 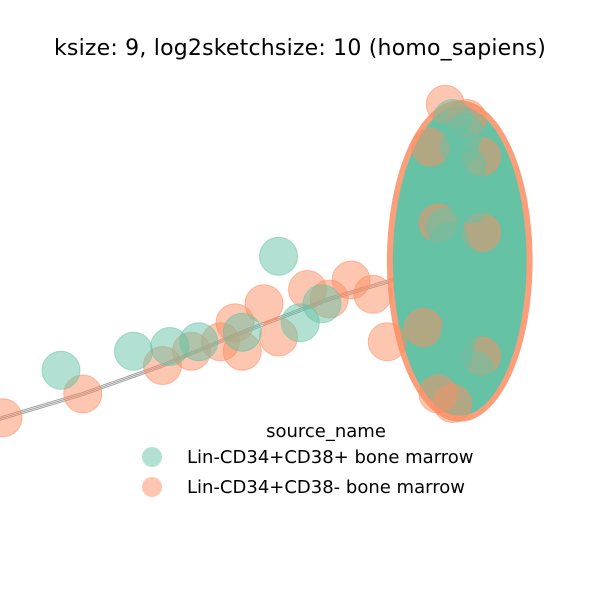 I want to click on legend-label-cd38-positive: Lin-CD34+CD38+ bone marrow, so click(x=330, y=457).